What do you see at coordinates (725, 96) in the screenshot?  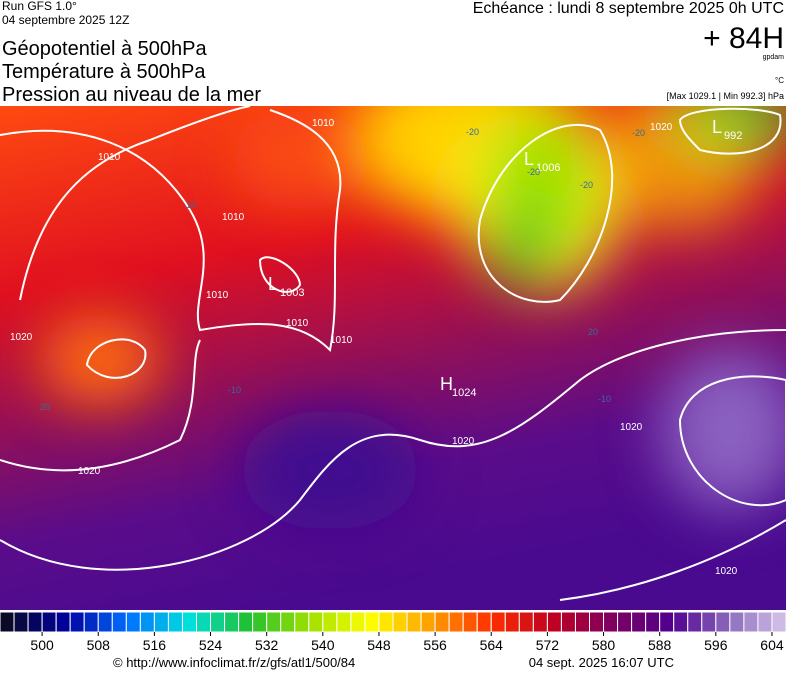 I see `pressure-range: [Max 1029.1 | Min 992.3] hPa` at bounding box center [725, 96].